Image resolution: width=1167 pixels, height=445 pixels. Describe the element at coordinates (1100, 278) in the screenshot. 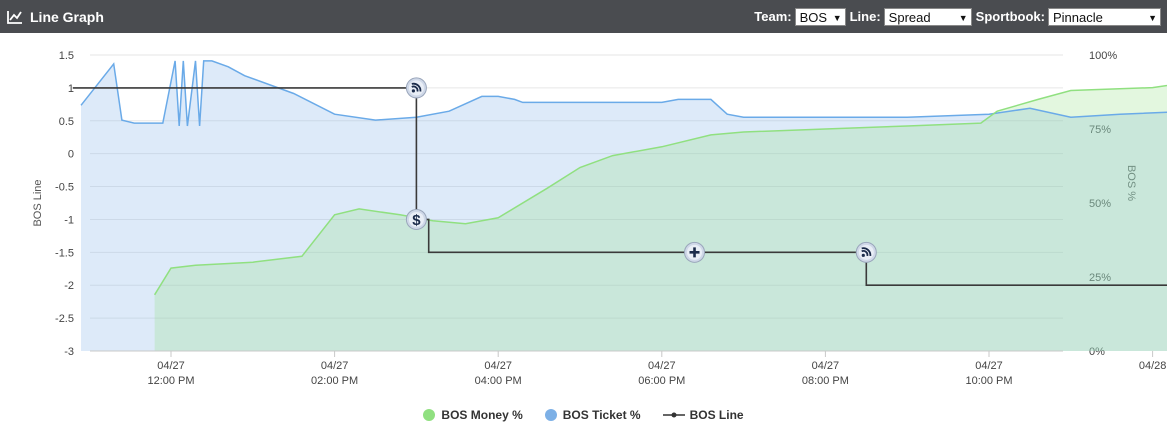

I see `y2-tick-label: 25%` at that location.